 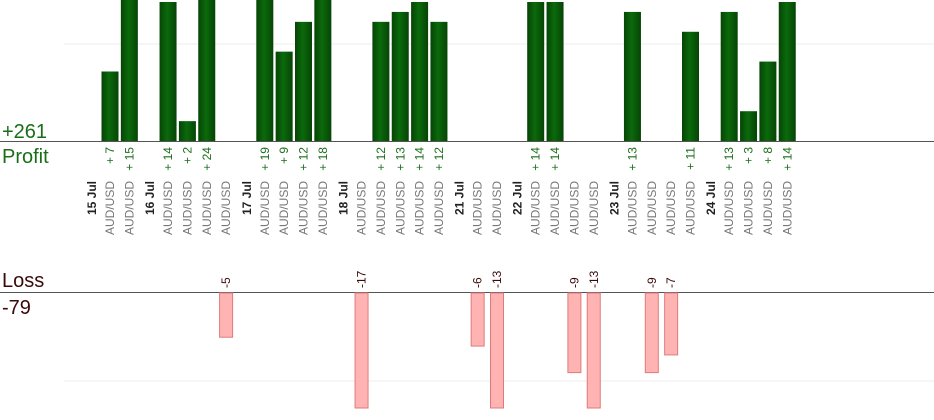 What do you see at coordinates (23, 281) in the screenshot?
I see `loss-label: Loss` at bounding box center [23, 281].